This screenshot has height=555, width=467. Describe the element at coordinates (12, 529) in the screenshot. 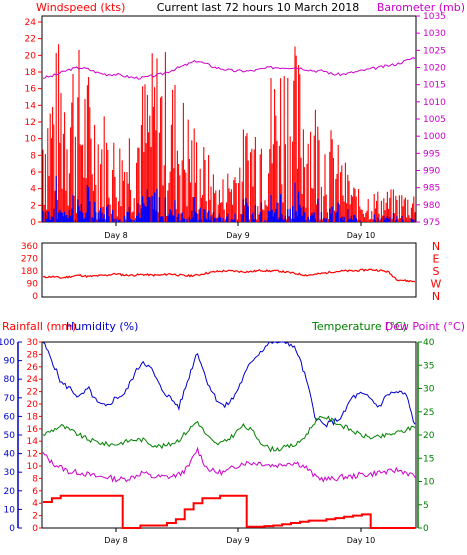

I see `humidity-tick-label: 0` at that location.